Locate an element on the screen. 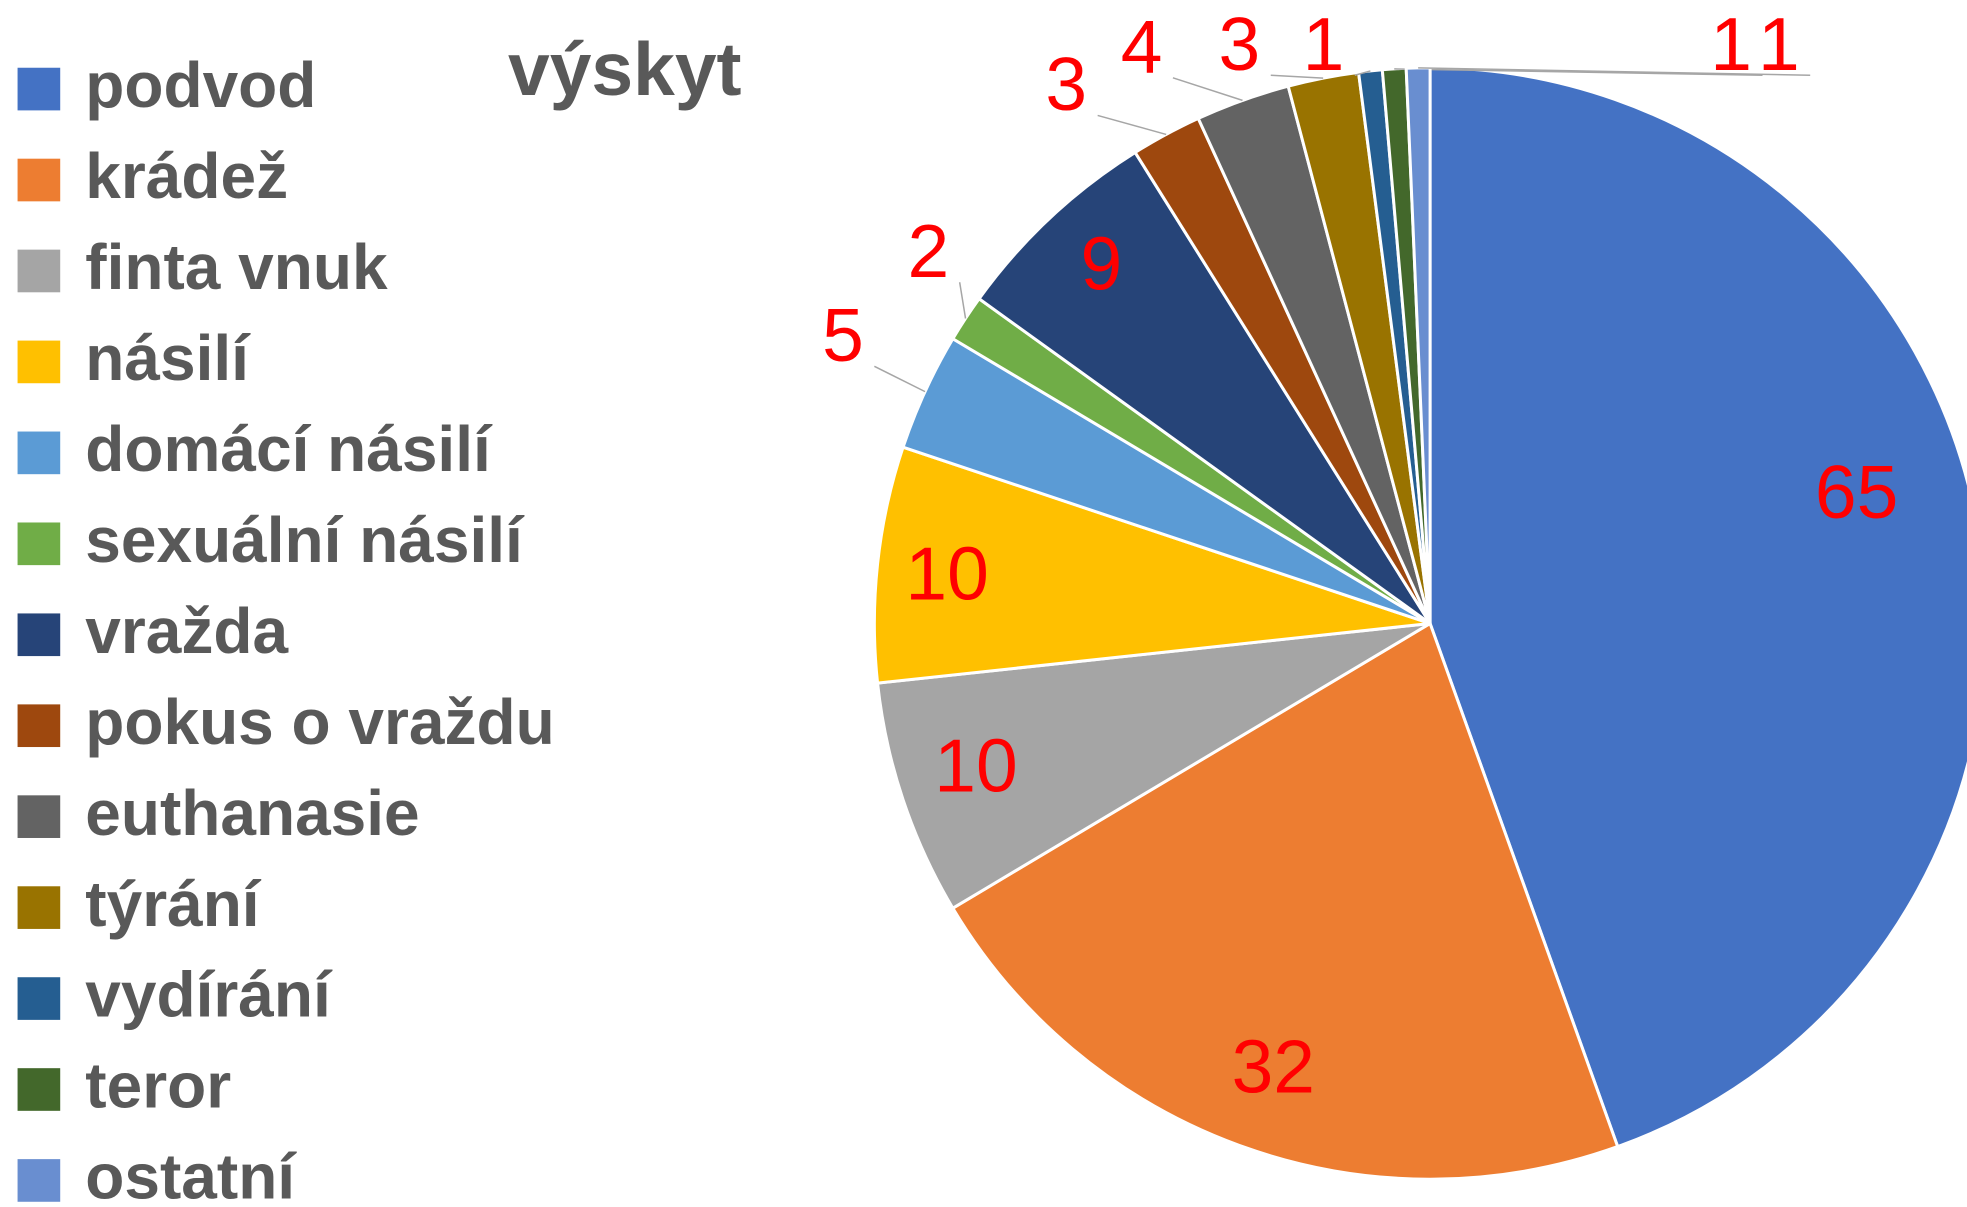 This screenshot has height=1207, width=1967. legend-label: finta vnuk is located at coordinates (236, 267).